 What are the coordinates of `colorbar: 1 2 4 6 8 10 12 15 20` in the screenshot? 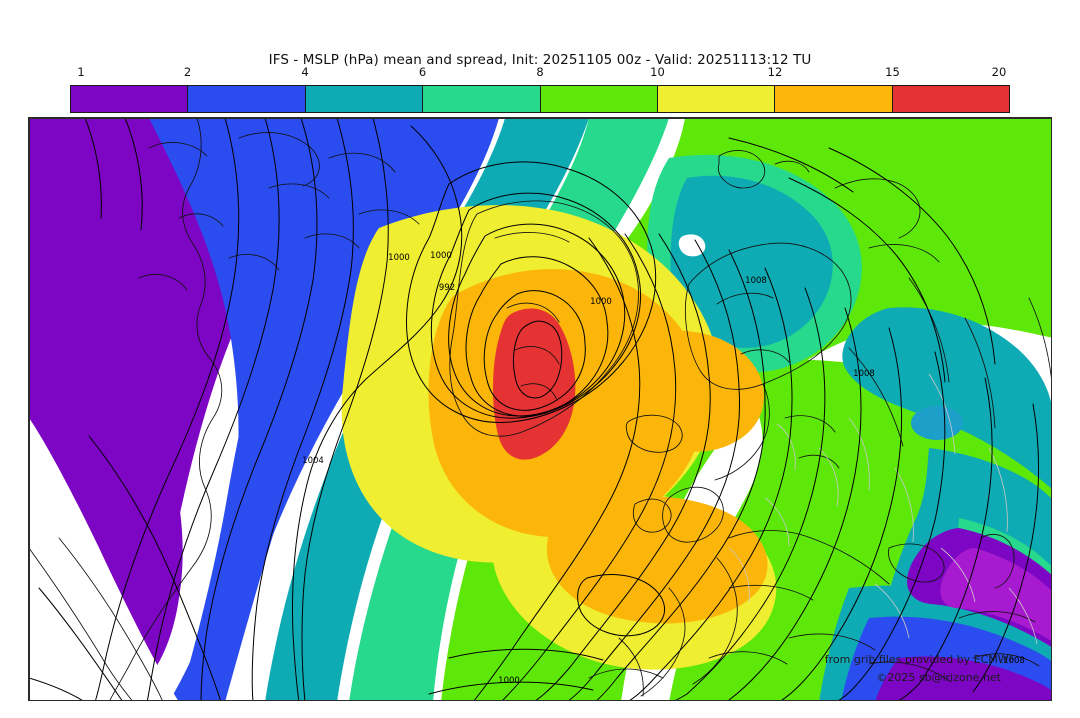 It's located at (540, 89).